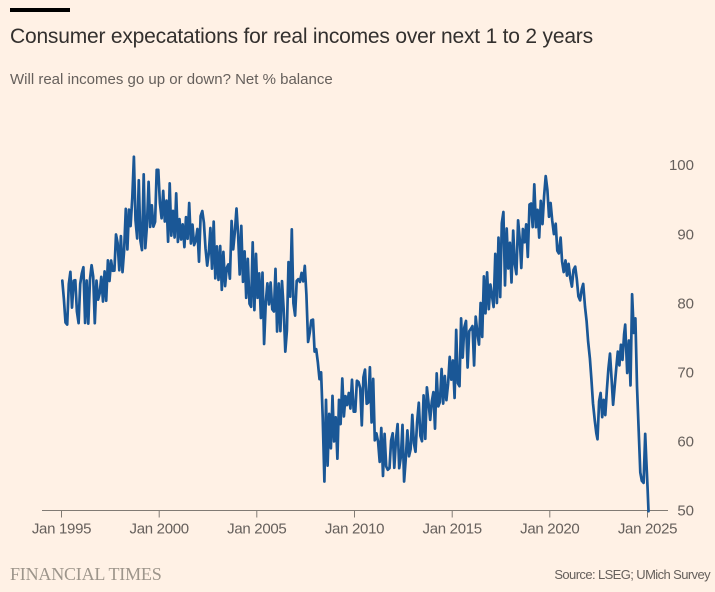 Image resolution: width=715 pixels, height=592 pixels. Describe the element at coordinates (549, 529) in the screenshot. I see `svg-text: Jan 2020` at that location.